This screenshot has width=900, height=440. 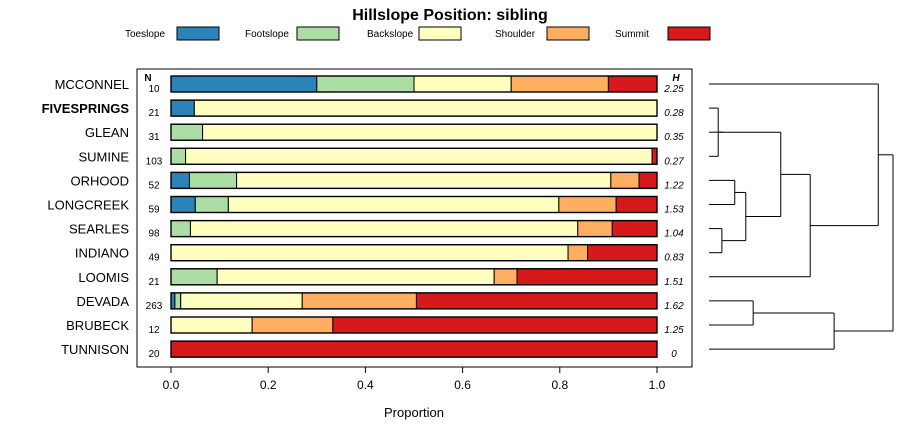 I want to click on category-label: MCCONNEL, so click(x=92, y=84).